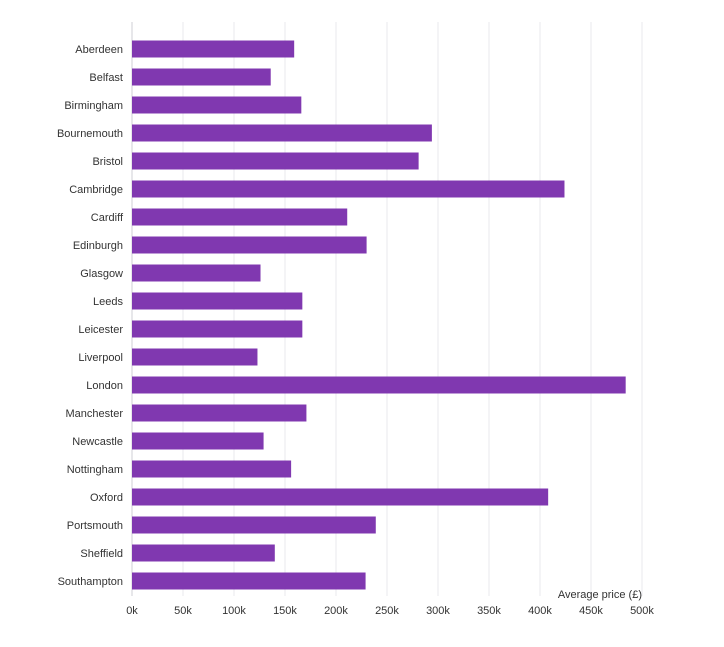 The width and height of the screenshot is (724, 647). Describe the element at coordinates (132, 611) in the screenshot. I see `x-tick-label: 0k` at that location.